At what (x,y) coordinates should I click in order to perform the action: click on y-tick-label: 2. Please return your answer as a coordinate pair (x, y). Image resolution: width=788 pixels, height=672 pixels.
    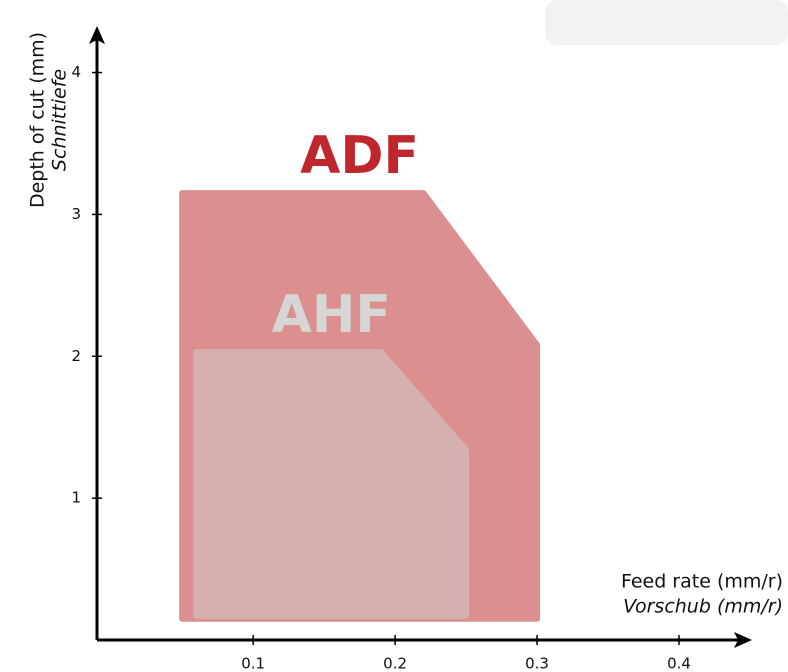
    Looking at the image, I should click on (76, 356).